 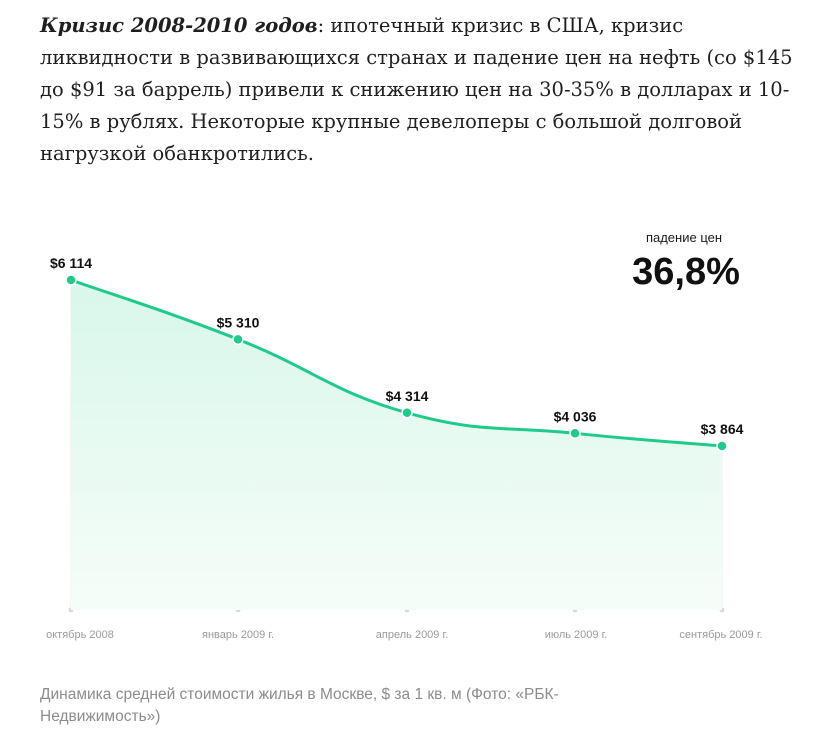 I want to click on x-tick-label: январь 2009 г., so click(x=238, y=635).